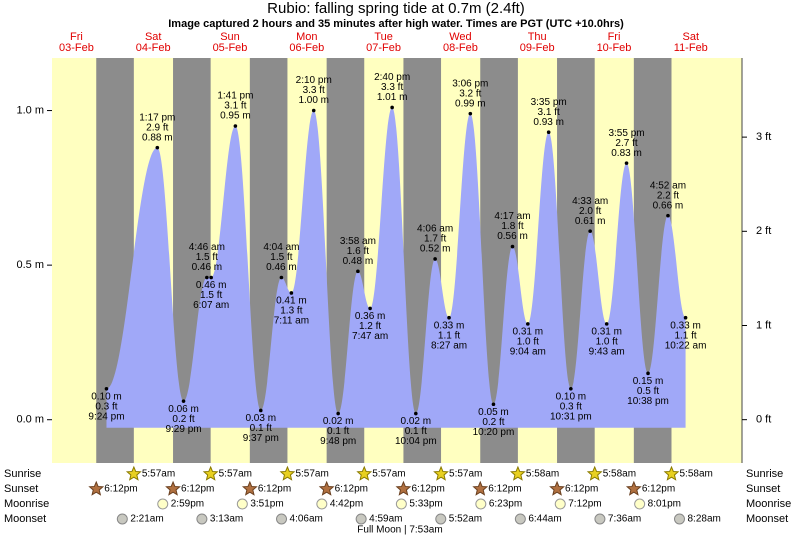 This screenshot has width=793, height=537. I want to click on y-tick-label: 0.5 m, so click(30, 265).